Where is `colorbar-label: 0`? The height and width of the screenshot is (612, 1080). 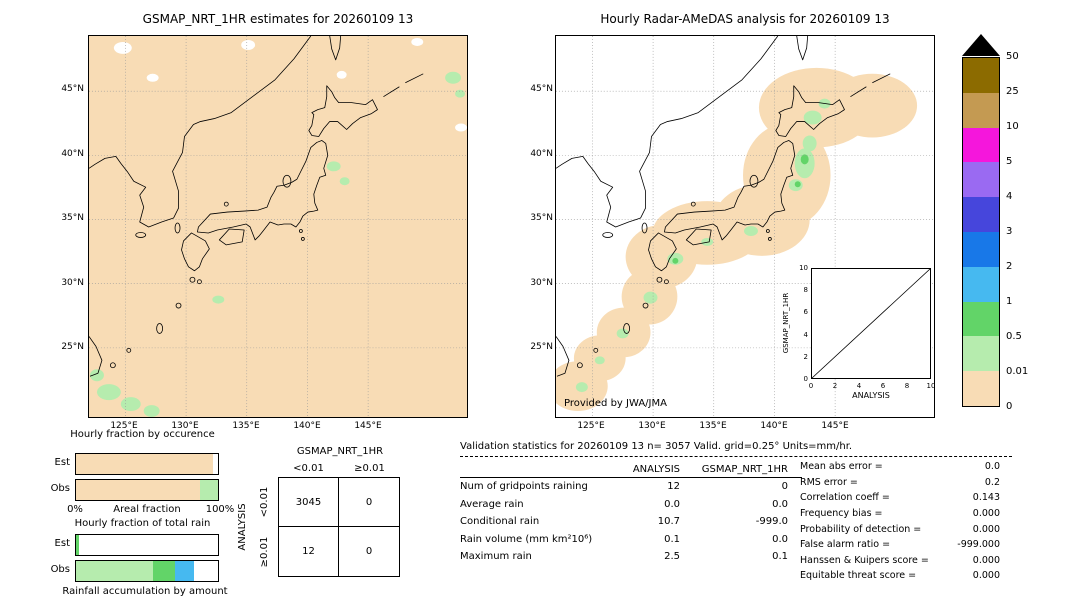
colorbar-label: 0 is located at coordinates (1009, 406).